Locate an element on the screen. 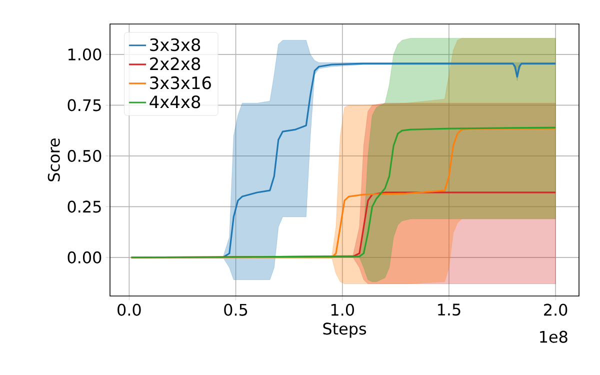  legend-label: 3x3x16 is located at coordinates (180, 83).